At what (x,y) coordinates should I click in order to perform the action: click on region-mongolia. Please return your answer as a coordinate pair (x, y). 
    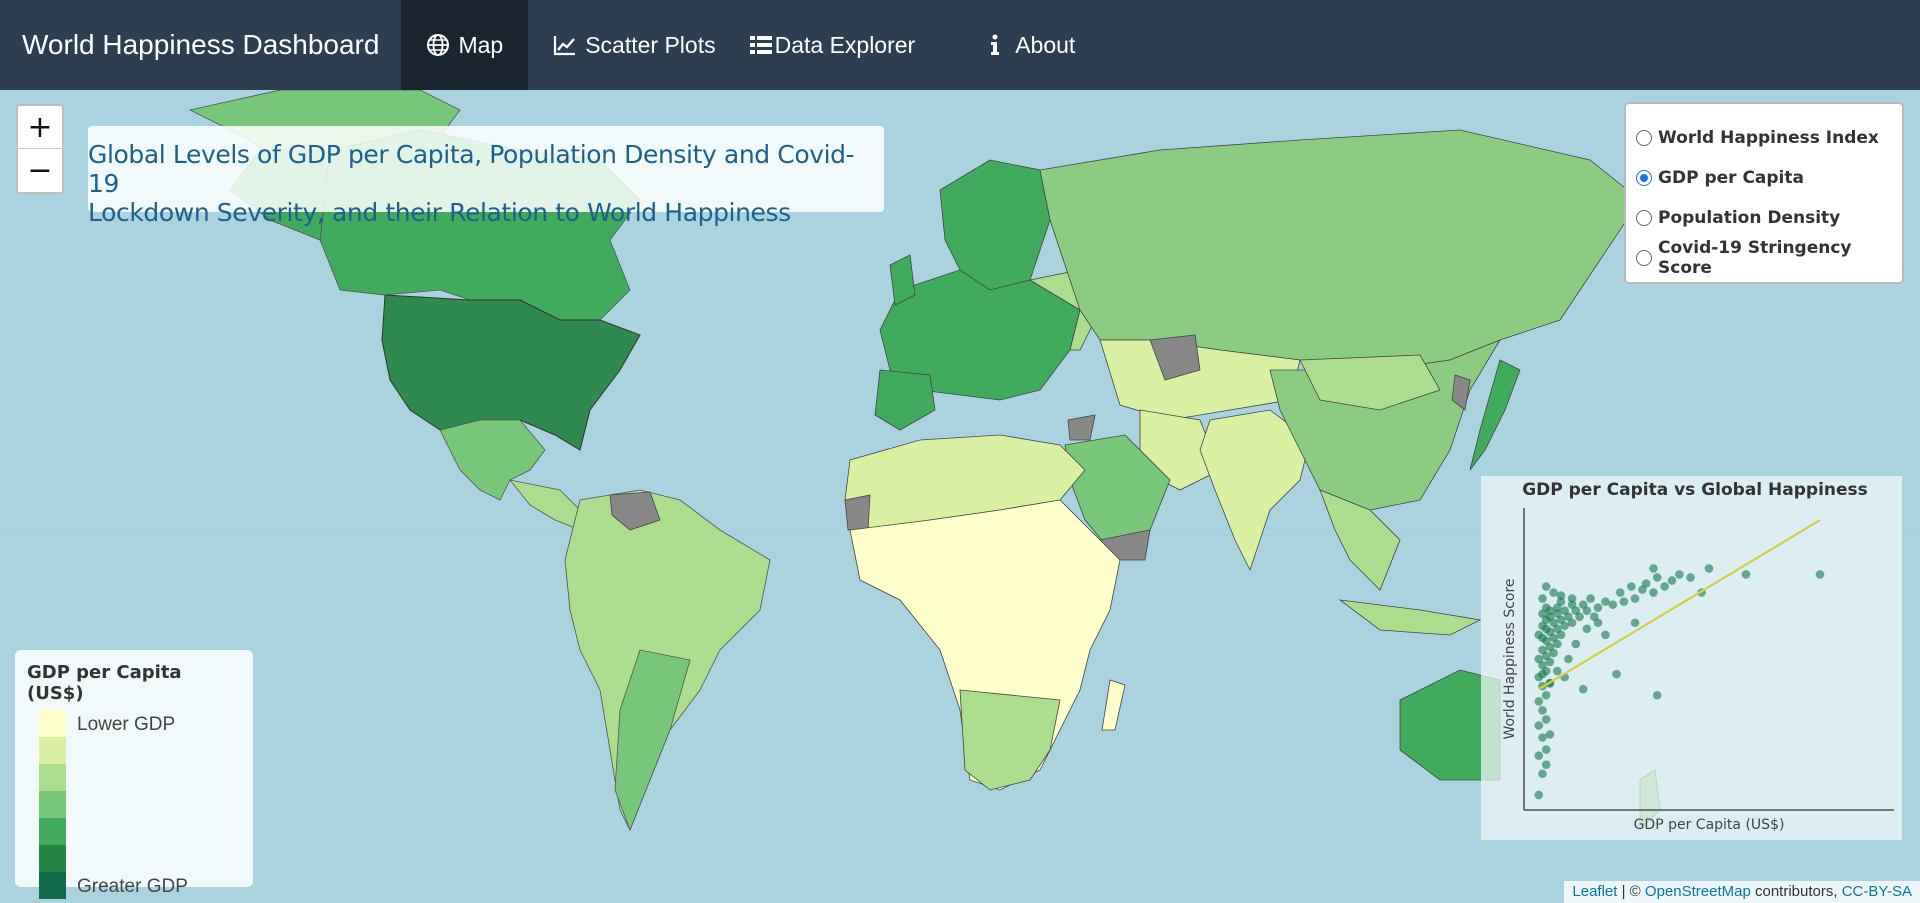
    Looking at the image, I should click on (1370, 382).